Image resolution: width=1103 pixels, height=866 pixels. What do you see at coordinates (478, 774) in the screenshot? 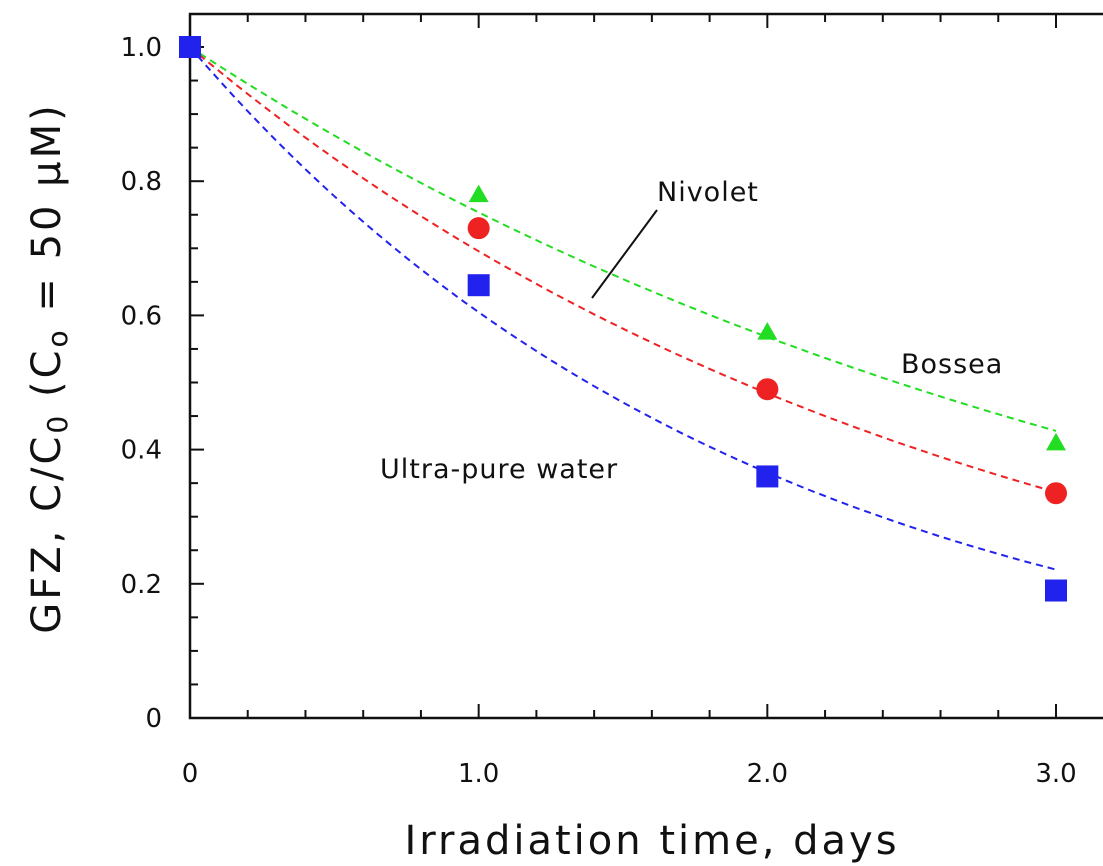
I see `x-tick-label: 1.0` at bounding box center [478, 774].